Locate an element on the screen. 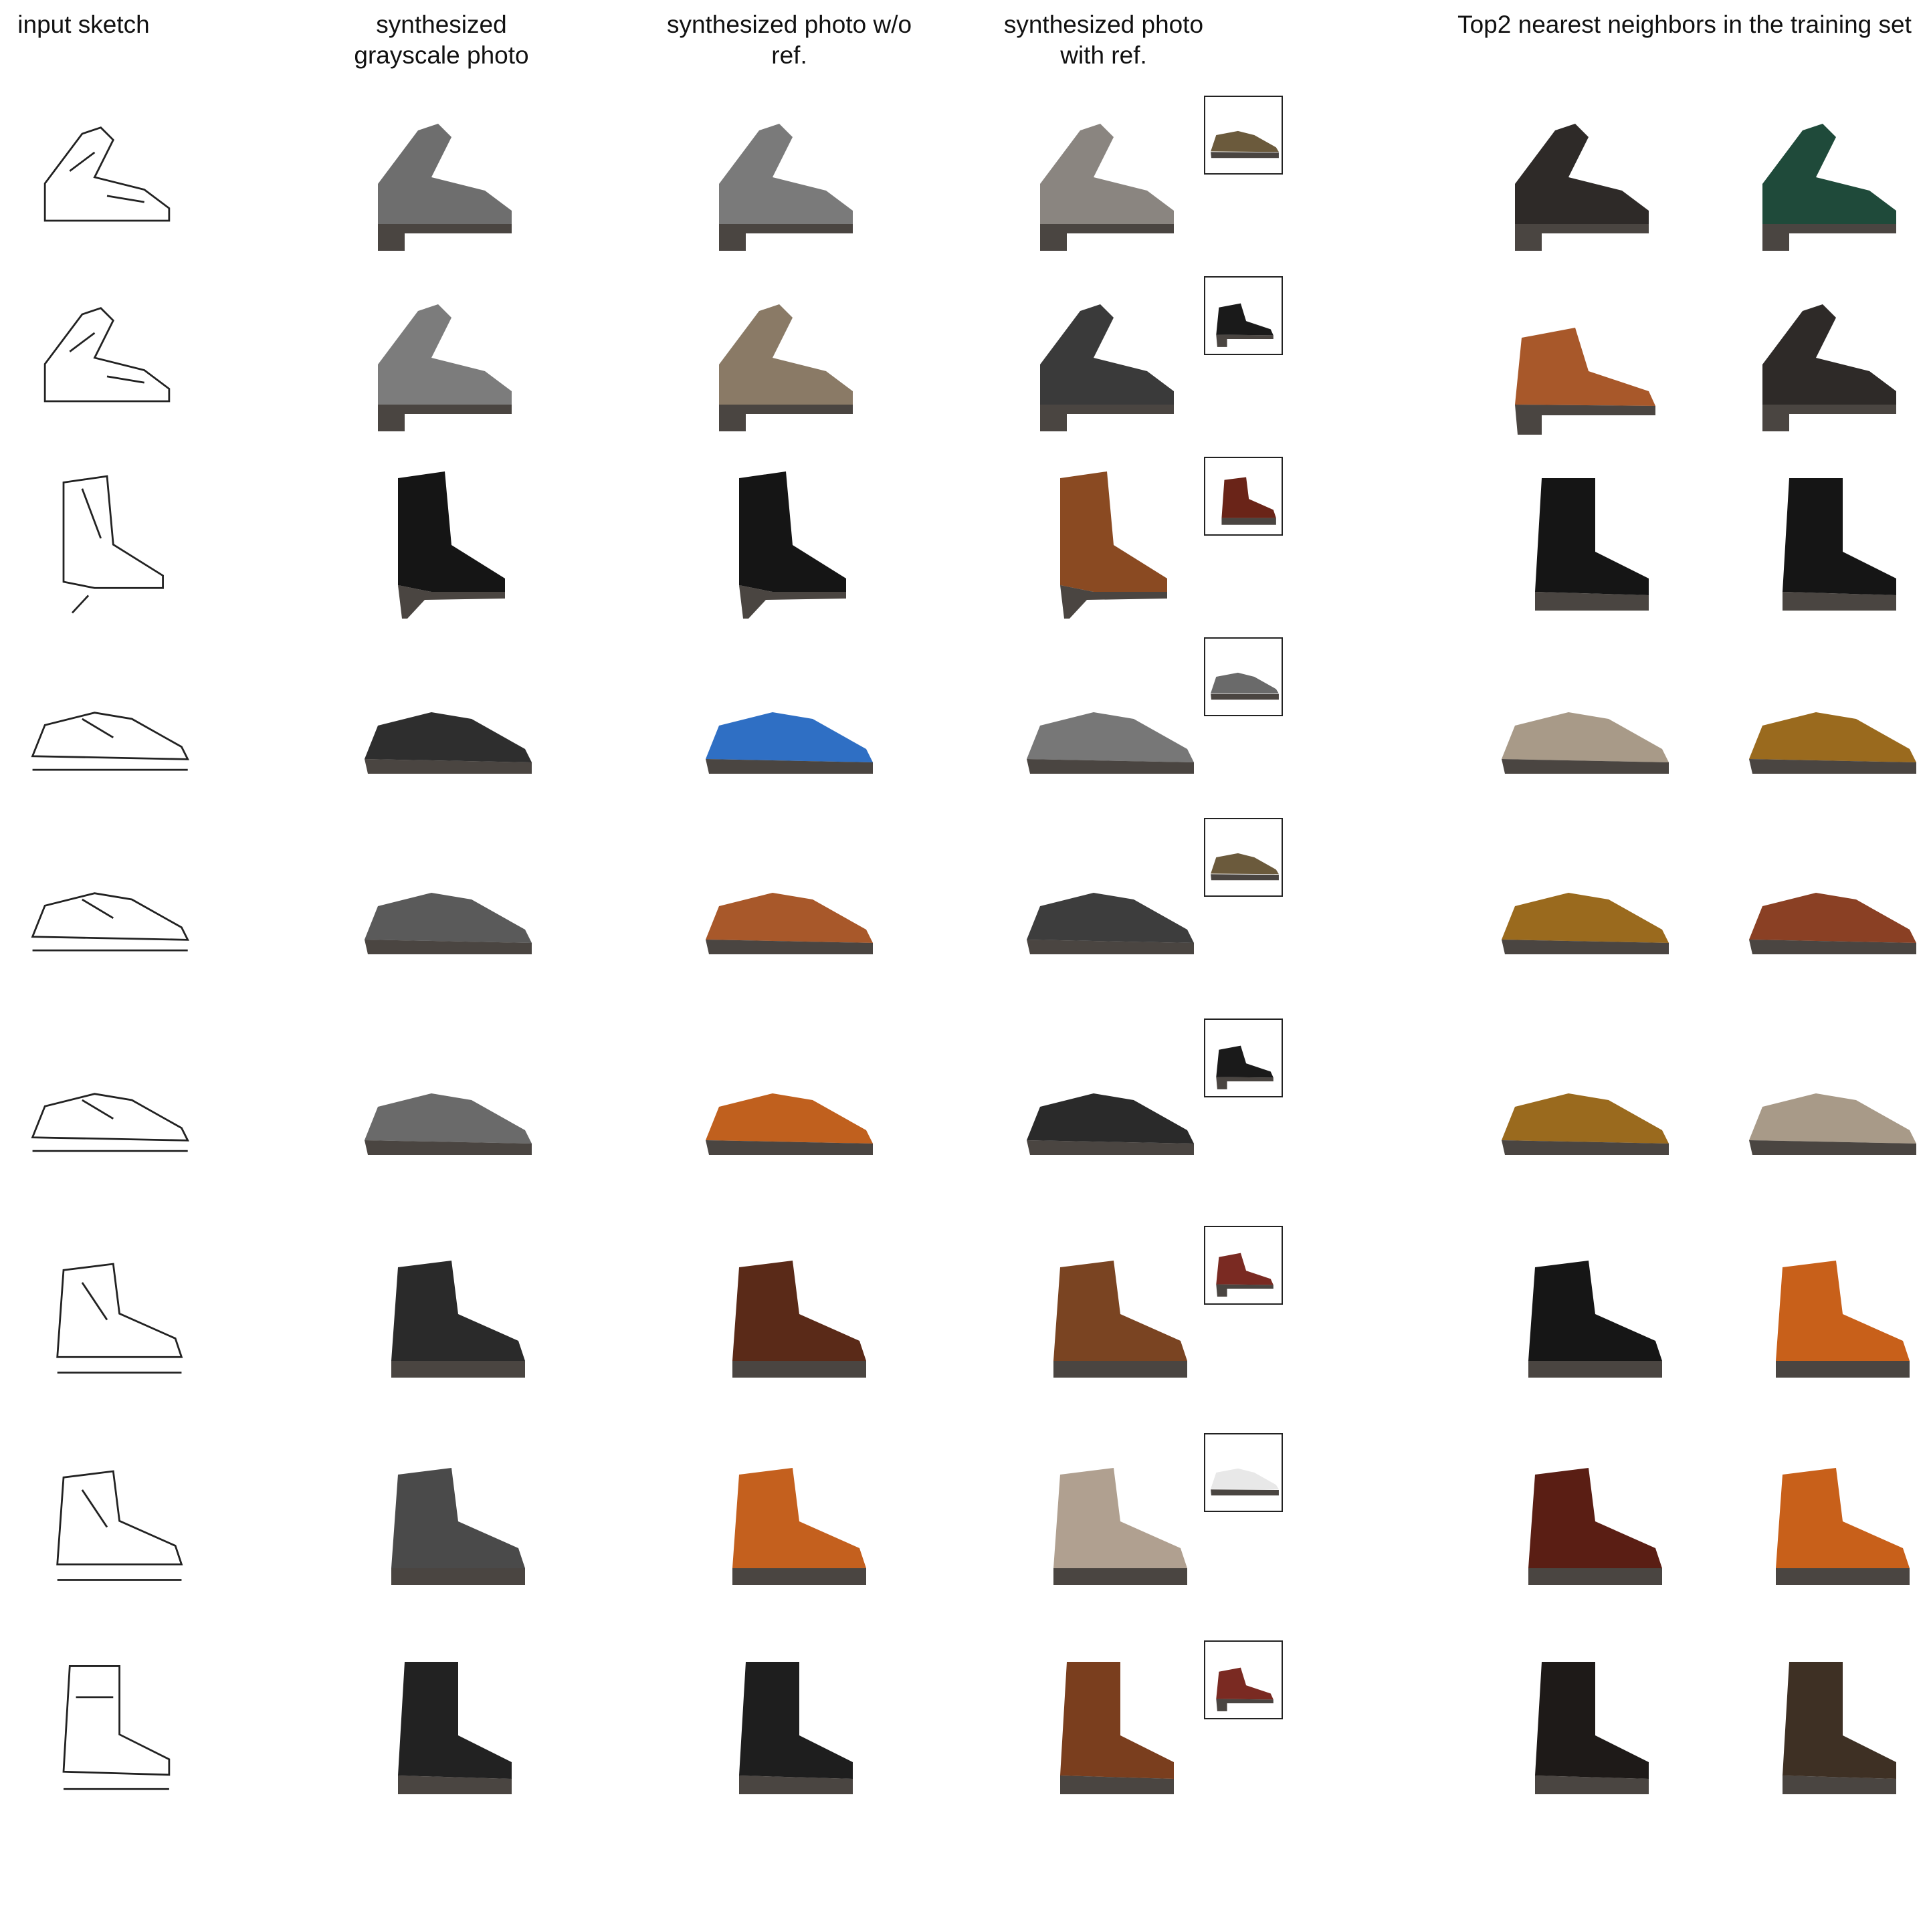  header-synthesized-grayscale: synthesized grayscale photo is located at coordinates (441, 40).